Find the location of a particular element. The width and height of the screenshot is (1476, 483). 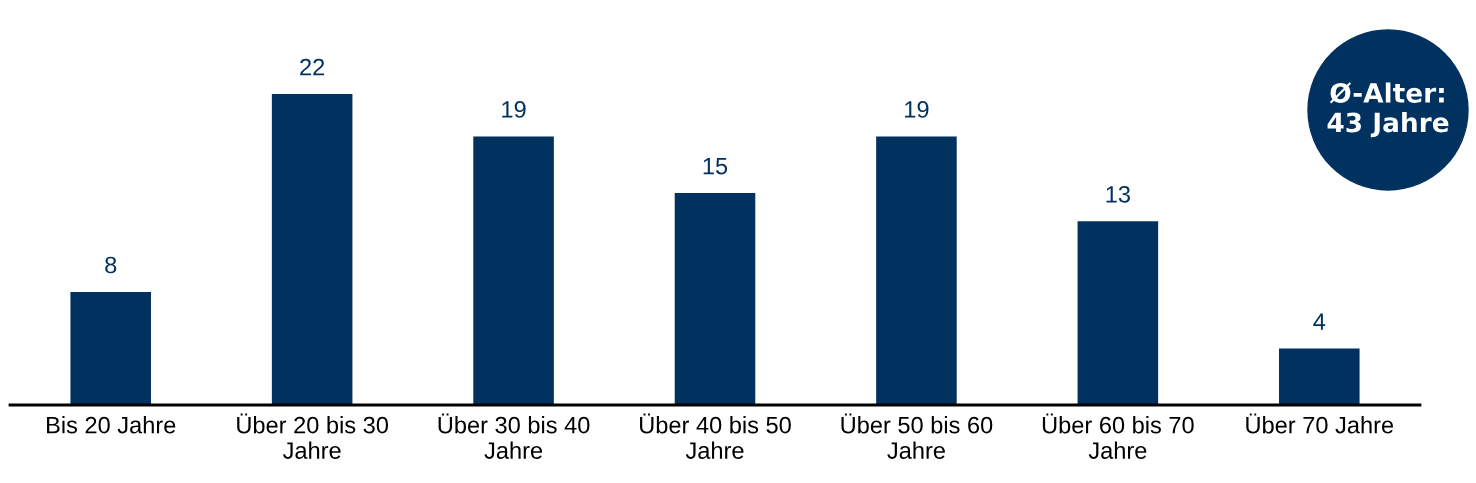

x-tick-label: Über 30 bis 40 Jahre is located at coordinates (514, 436).